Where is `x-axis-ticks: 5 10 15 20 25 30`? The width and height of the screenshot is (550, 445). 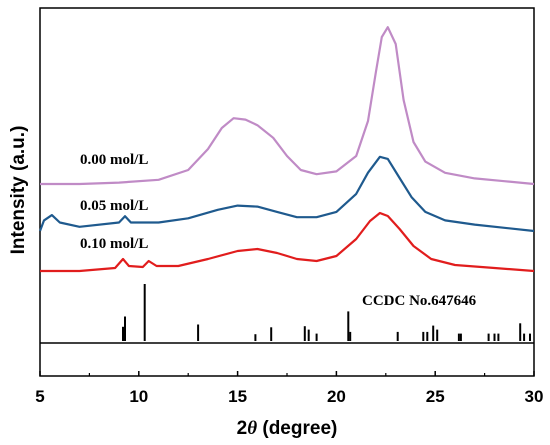 x-axis-ticks: 5 10 15 20 25 30 is located at coordinates (289, 388).